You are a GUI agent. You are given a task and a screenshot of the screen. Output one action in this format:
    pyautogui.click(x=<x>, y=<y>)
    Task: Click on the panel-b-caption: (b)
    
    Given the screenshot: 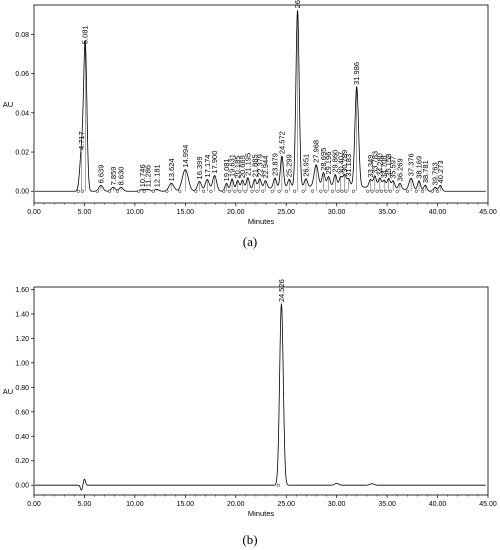 What is the action you would take?
    pyautogui.click(x=249, y=539)
    